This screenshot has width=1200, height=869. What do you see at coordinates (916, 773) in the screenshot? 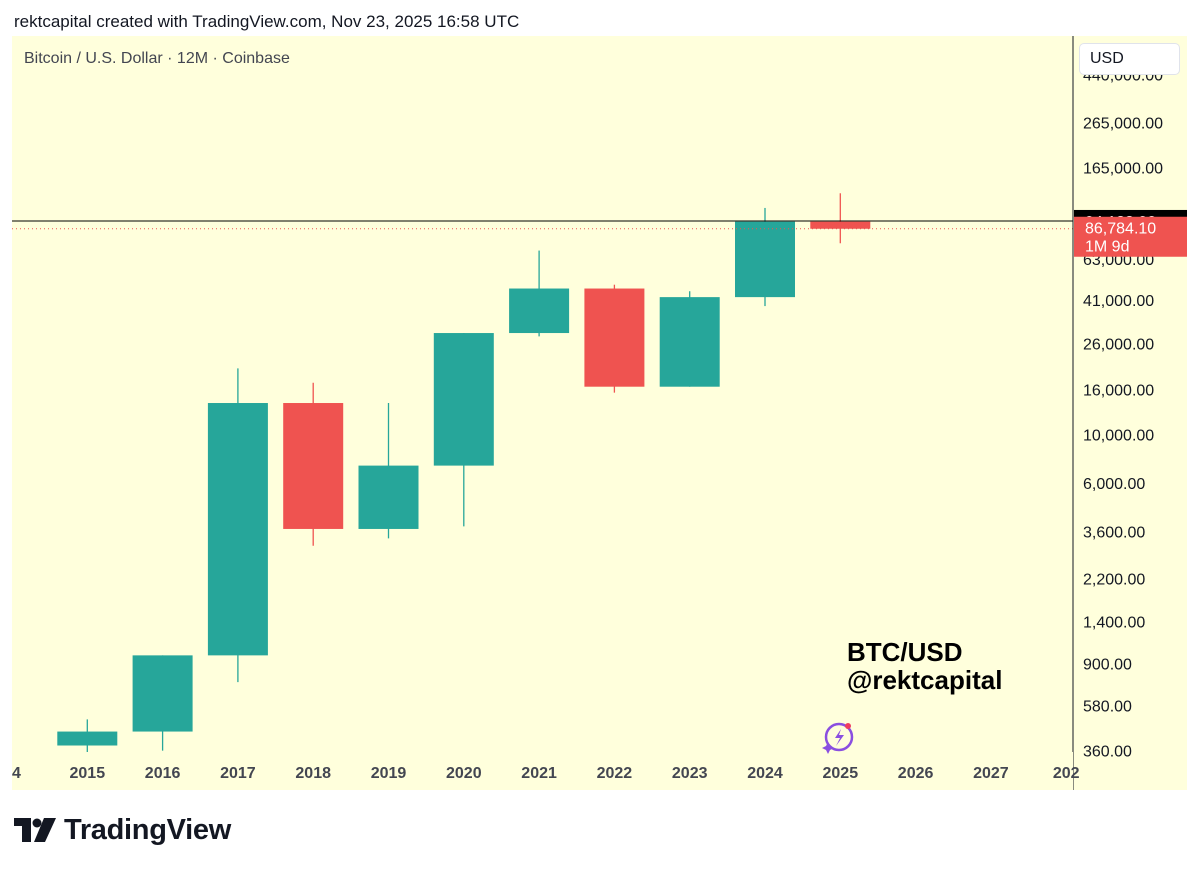
I see `time-tick-label: 2026` at bounding box center [916, 773].